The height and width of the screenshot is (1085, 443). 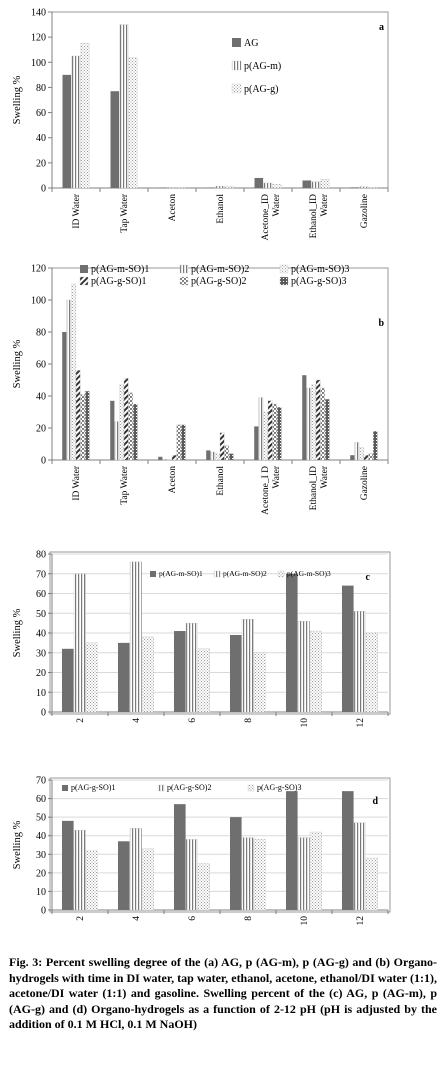 What do you see at coordinates (259, 182) in the screenshot?
I see `bar-ag-acetone-id-water` at bounding box center [259, 182].